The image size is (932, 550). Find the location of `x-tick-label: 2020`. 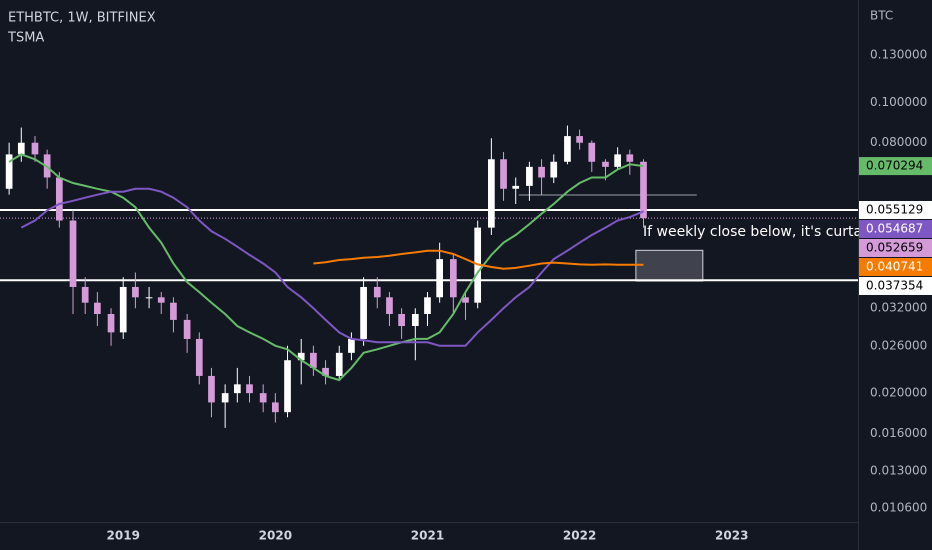

x-tick-label: 2020 is located at coordinates (275, 536).